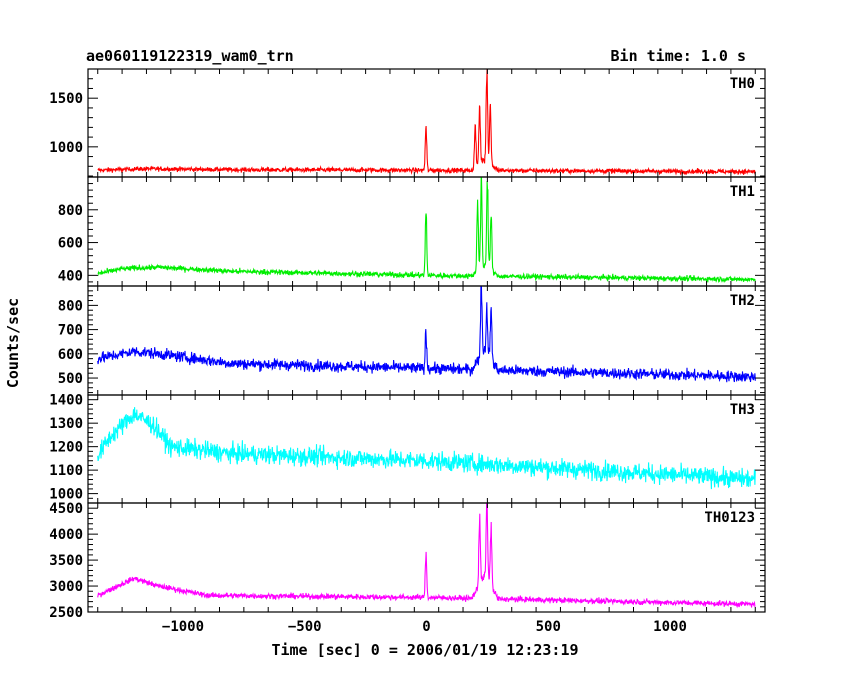  Describe the element at coordinates (66, 535) in the screenshot. I see `y-tick-label: 4000` at that location.